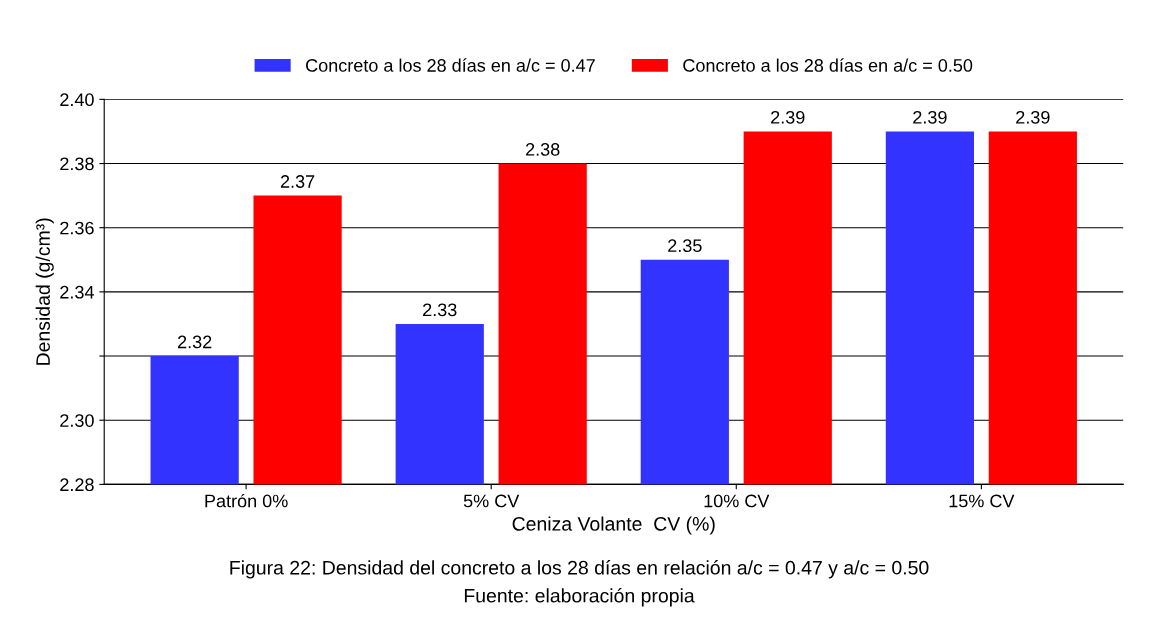  I want to click on source-note: Fuente: elaboración propia, so click(579, 597).